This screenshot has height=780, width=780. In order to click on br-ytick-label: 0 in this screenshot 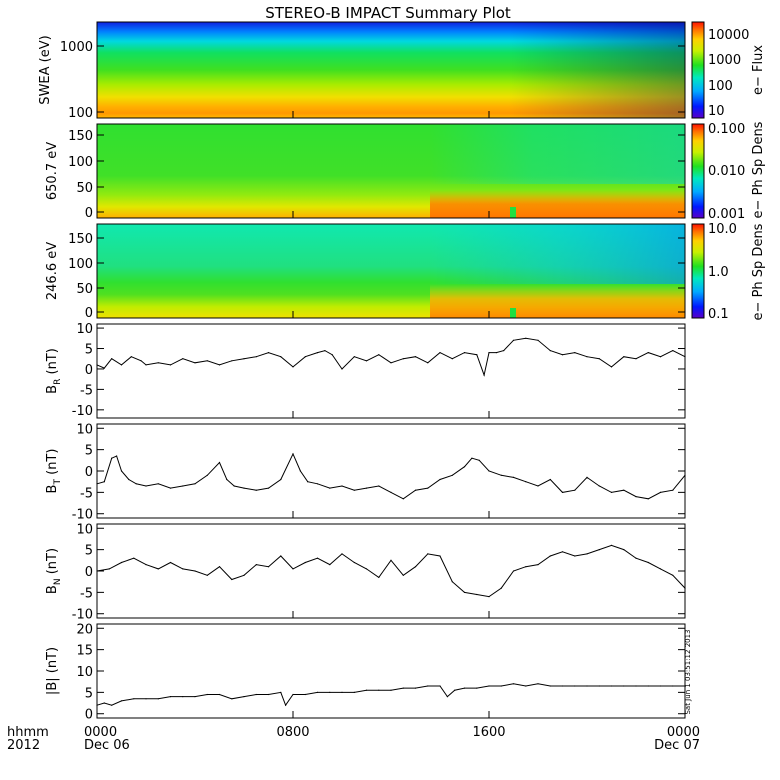, I will do `click(89, 370)`.